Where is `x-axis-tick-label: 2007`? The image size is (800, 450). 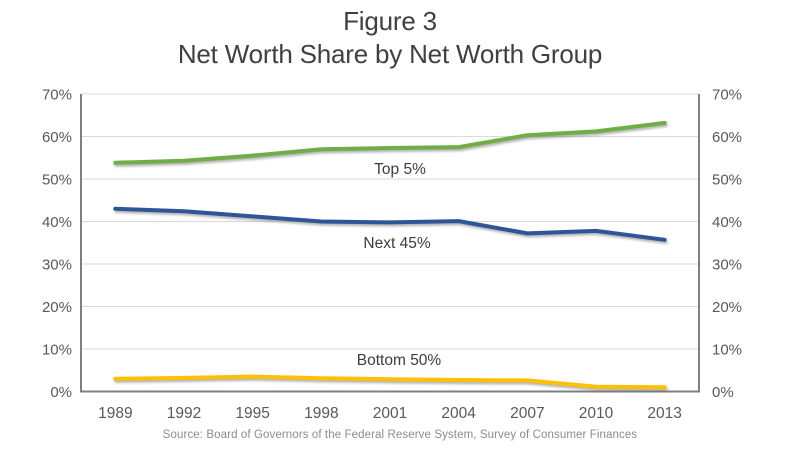
x-axis-tick-label: 2007 is located at coordinates (527, 413).